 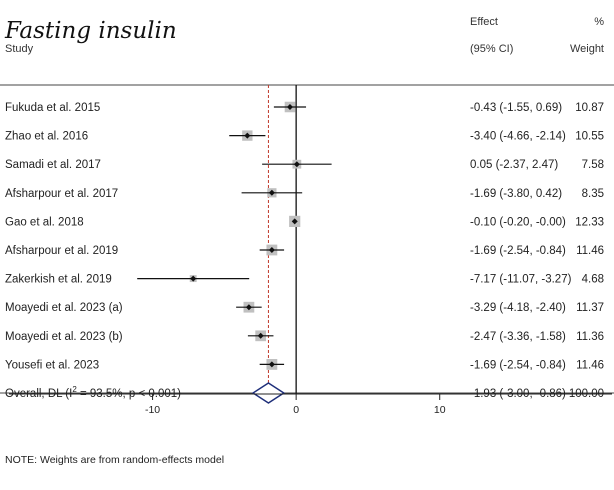 I want to click on study-effect-ci: -3.40 (-4.66, -2.14), so click(x=518, y=137).